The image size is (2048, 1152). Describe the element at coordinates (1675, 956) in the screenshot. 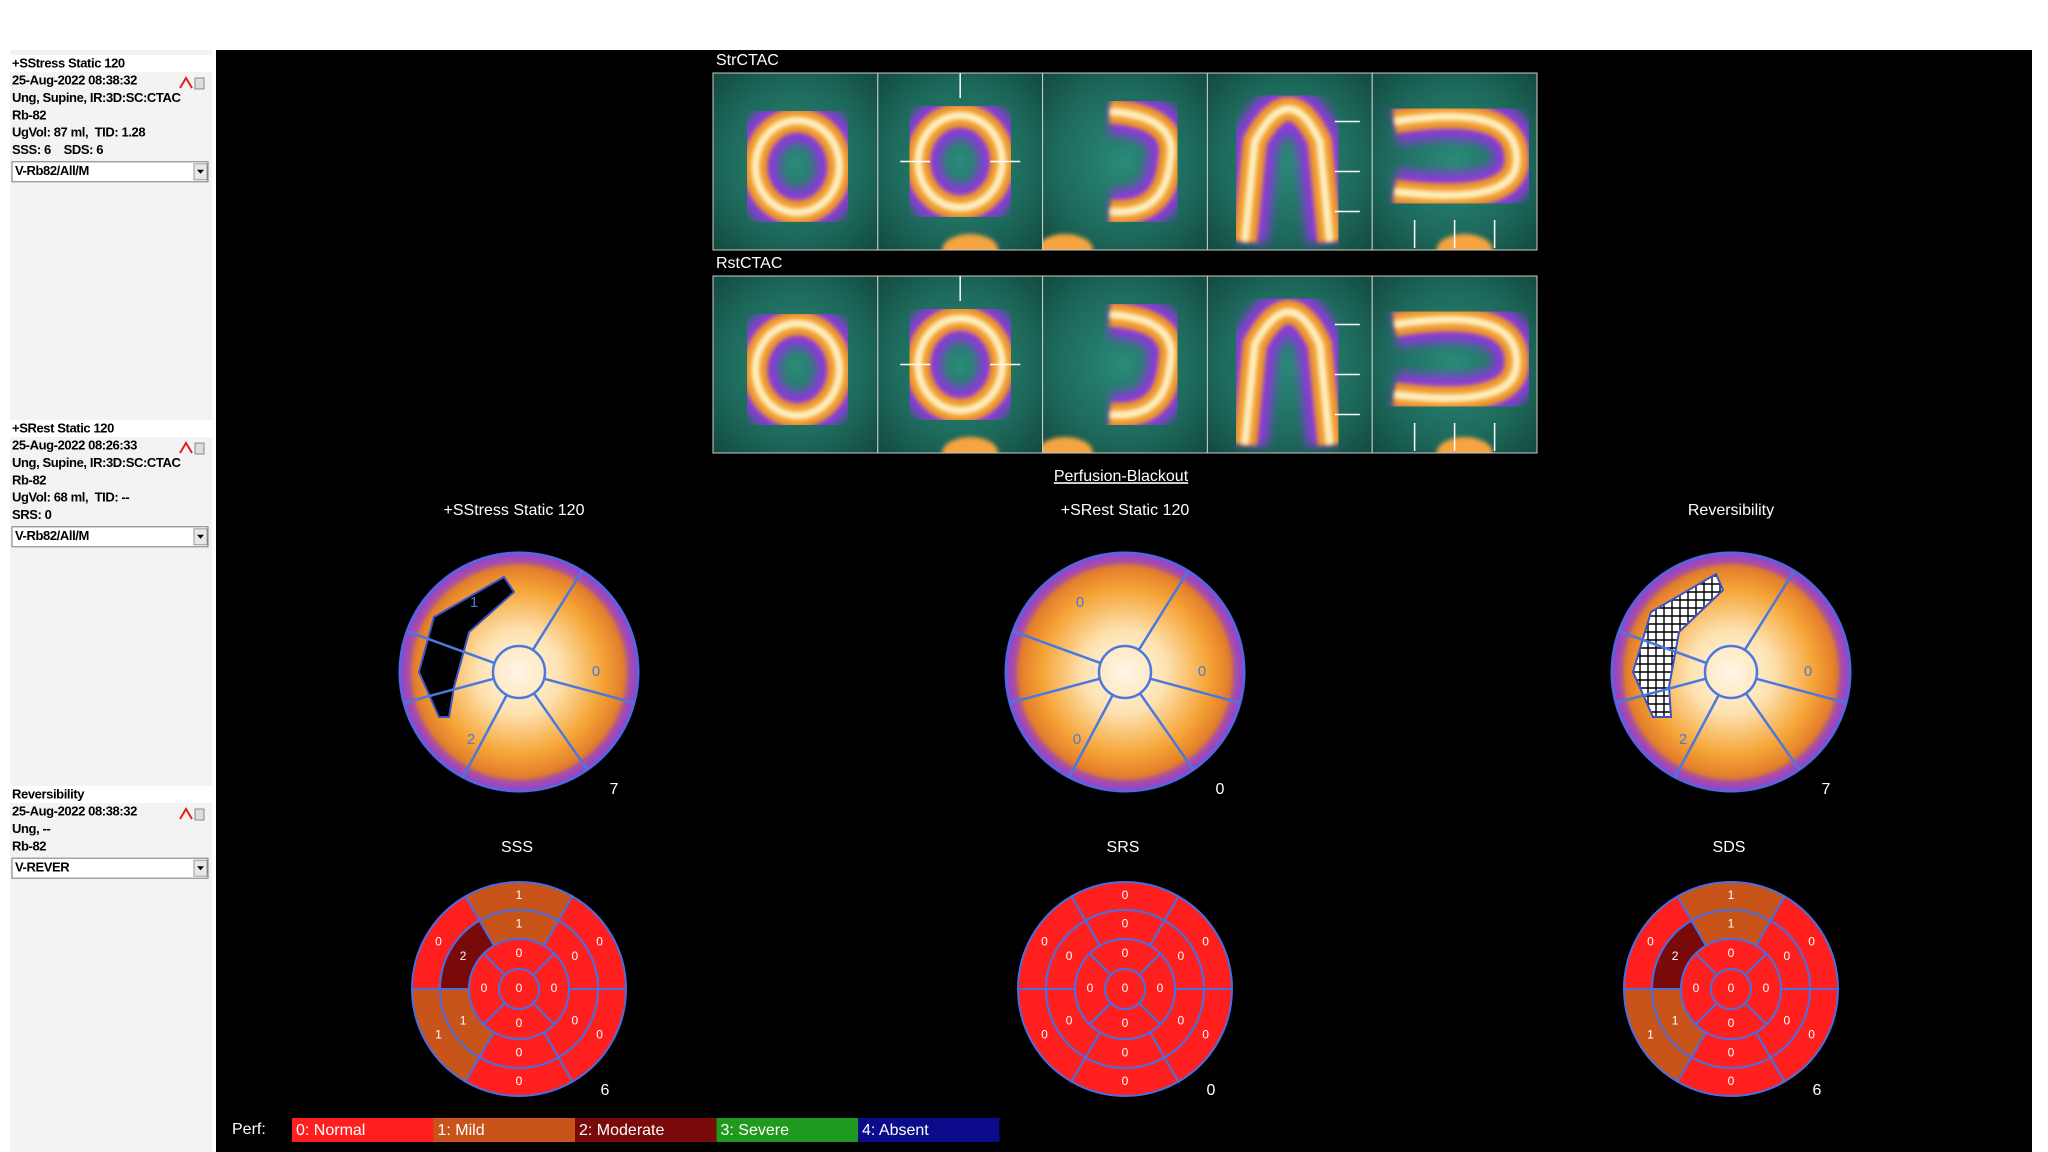

I see `segment-score: 2` at that location.